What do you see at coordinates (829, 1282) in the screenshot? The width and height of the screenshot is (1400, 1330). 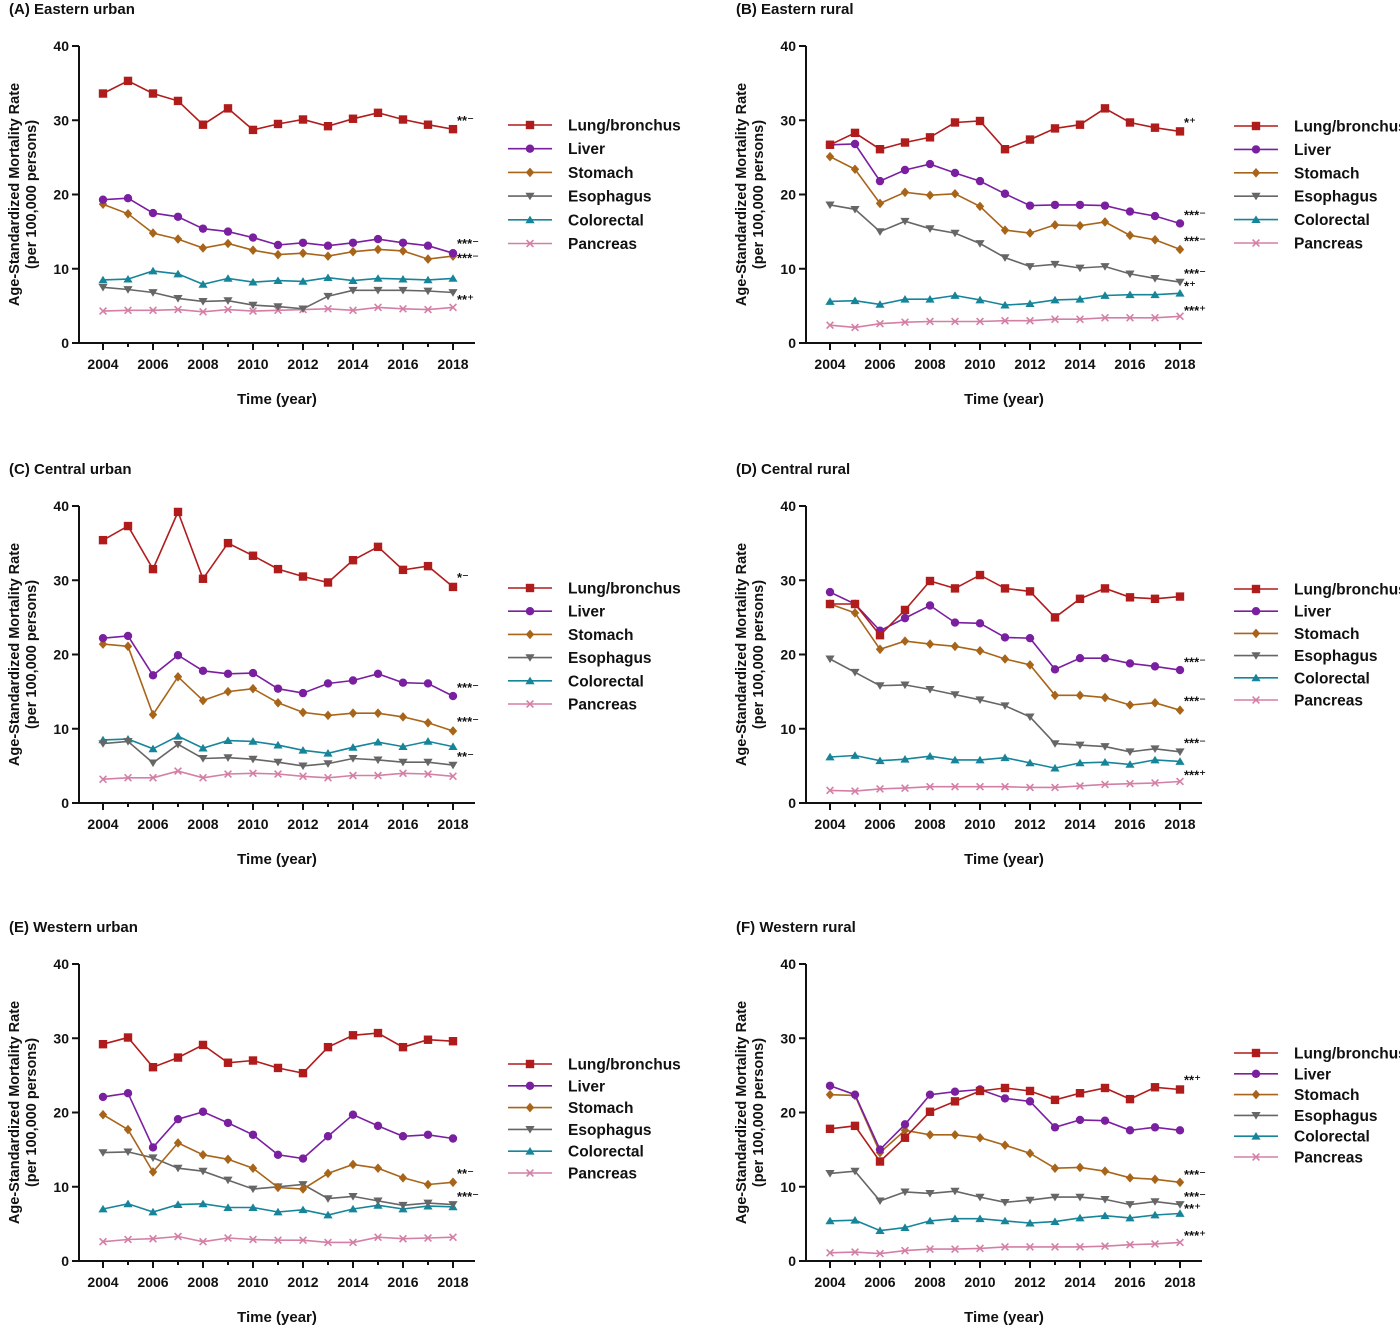 I see `x-tick-label: 2004` at bounding box center [829, 1282].